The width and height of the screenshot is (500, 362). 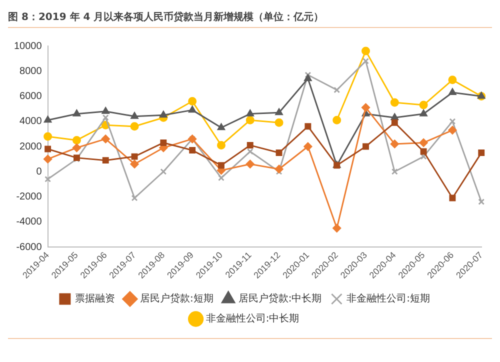 What do you see at coordinates (31, 71) in the screenshot?
I see `y-tick-label: 8000` at bounding box center [31, 71].